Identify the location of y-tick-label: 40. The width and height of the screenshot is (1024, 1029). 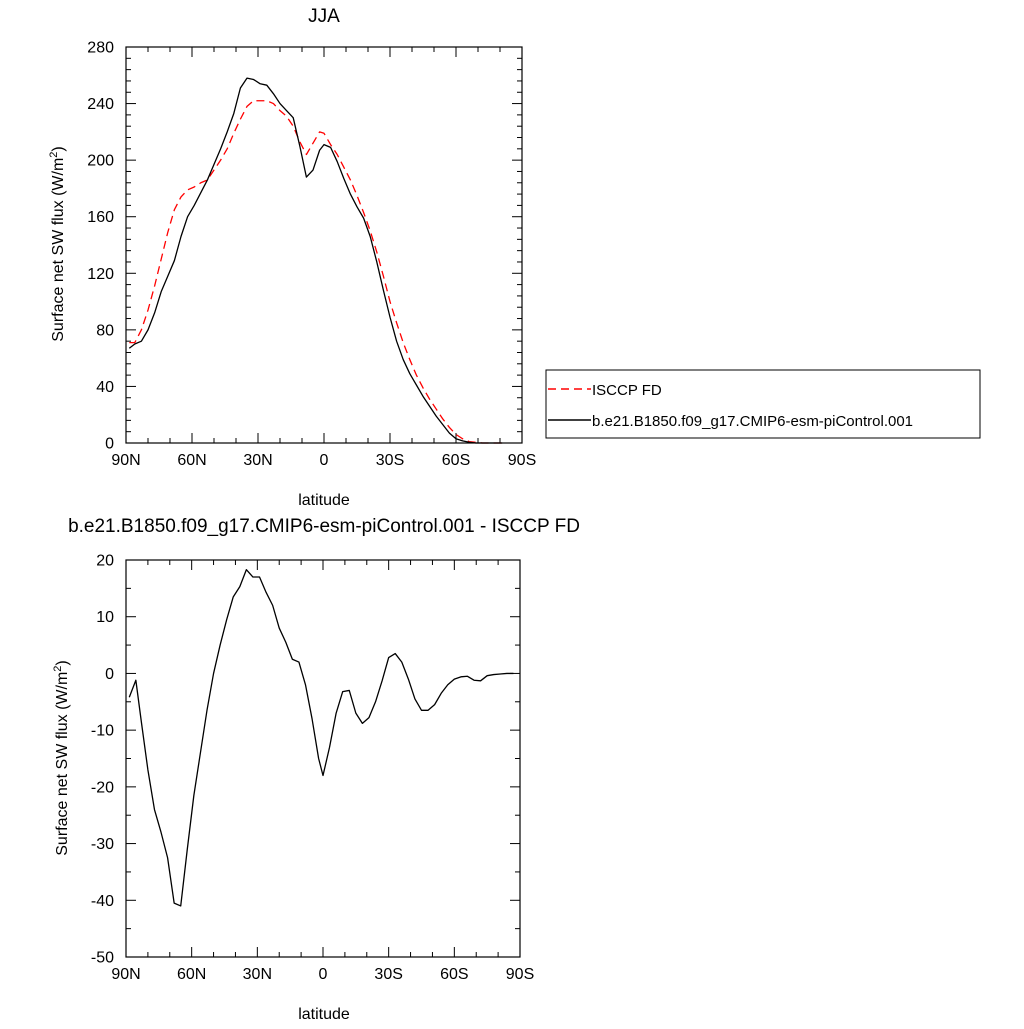
(105, 387).